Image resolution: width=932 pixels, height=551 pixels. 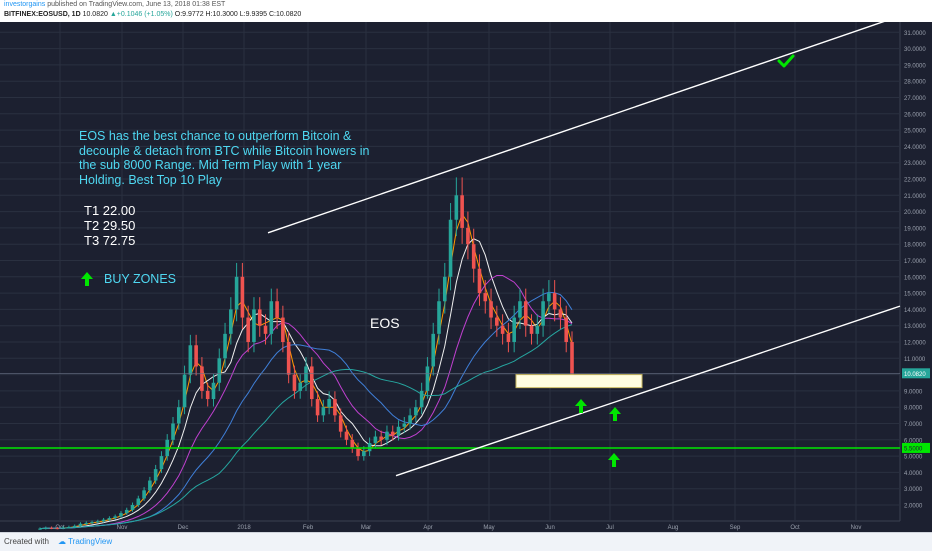 I want to click on y-tick-label: 2.0000, so click(x=913, y=507).